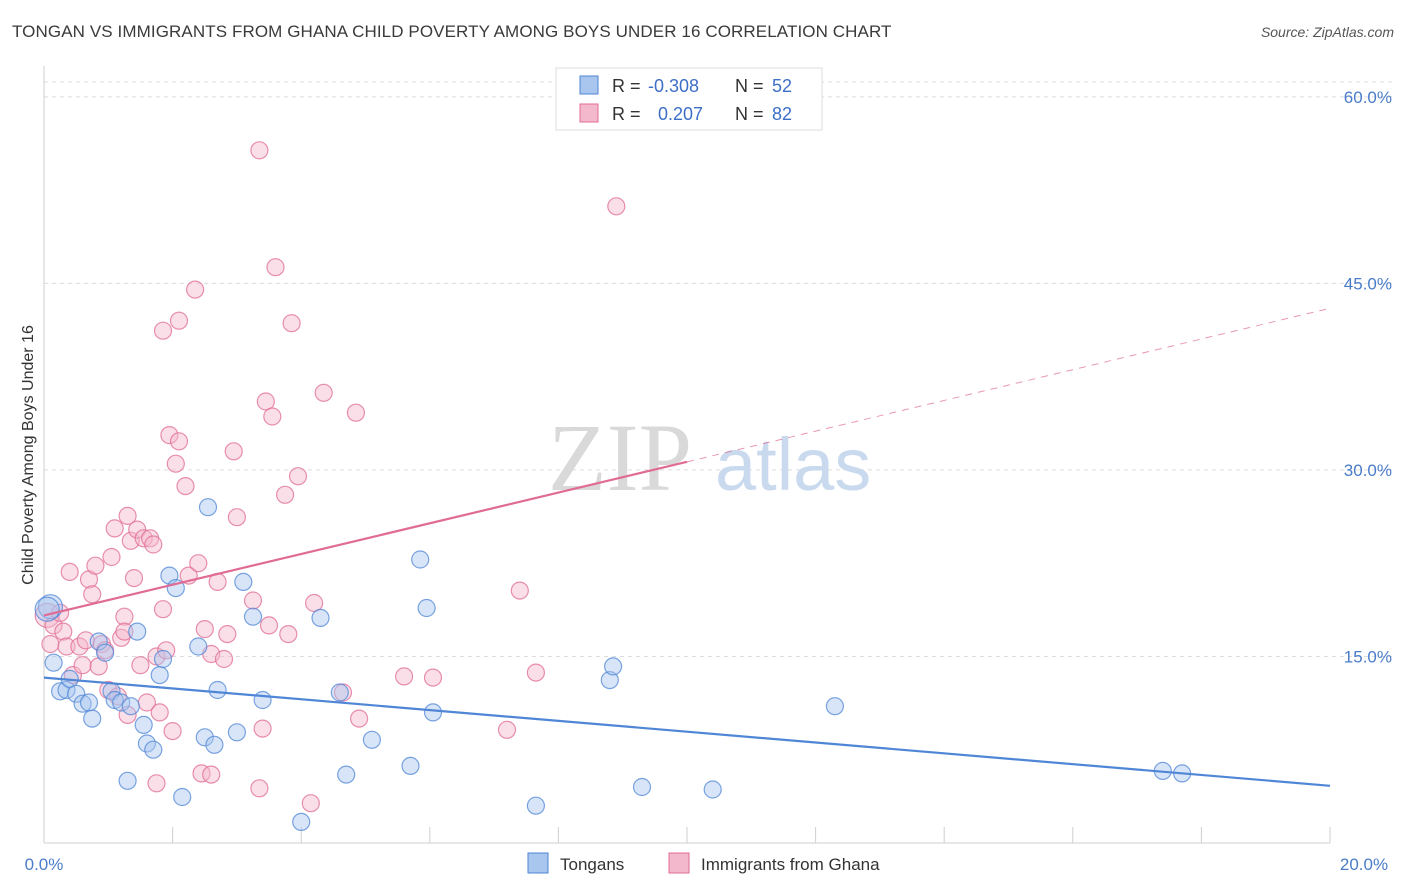 Image resolution: width=1406 pixels, height=892 pixels. Describe the element at coordinates (620, 457) in the screenshot. I see `watermark-zip: ZIP` at that location.